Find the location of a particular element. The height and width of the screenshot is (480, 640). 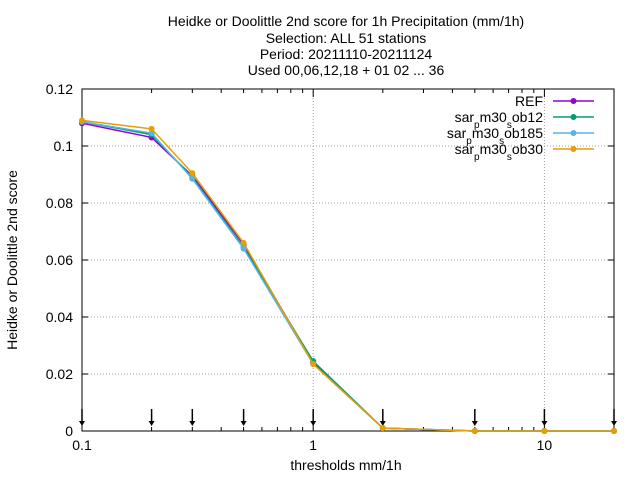

legend-entry: sarpm30sob12 is located at coordinates (524, 120).